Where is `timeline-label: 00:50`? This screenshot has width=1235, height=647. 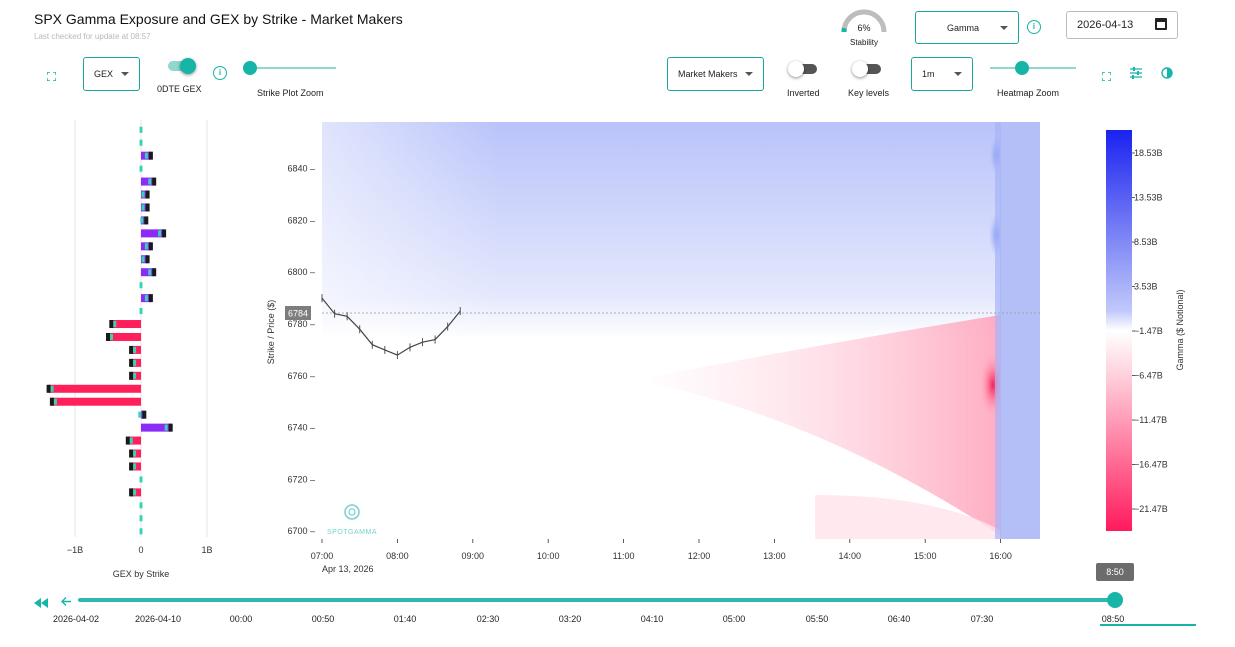
timeline-label: 00:50 is located at coordinates (323, 619).